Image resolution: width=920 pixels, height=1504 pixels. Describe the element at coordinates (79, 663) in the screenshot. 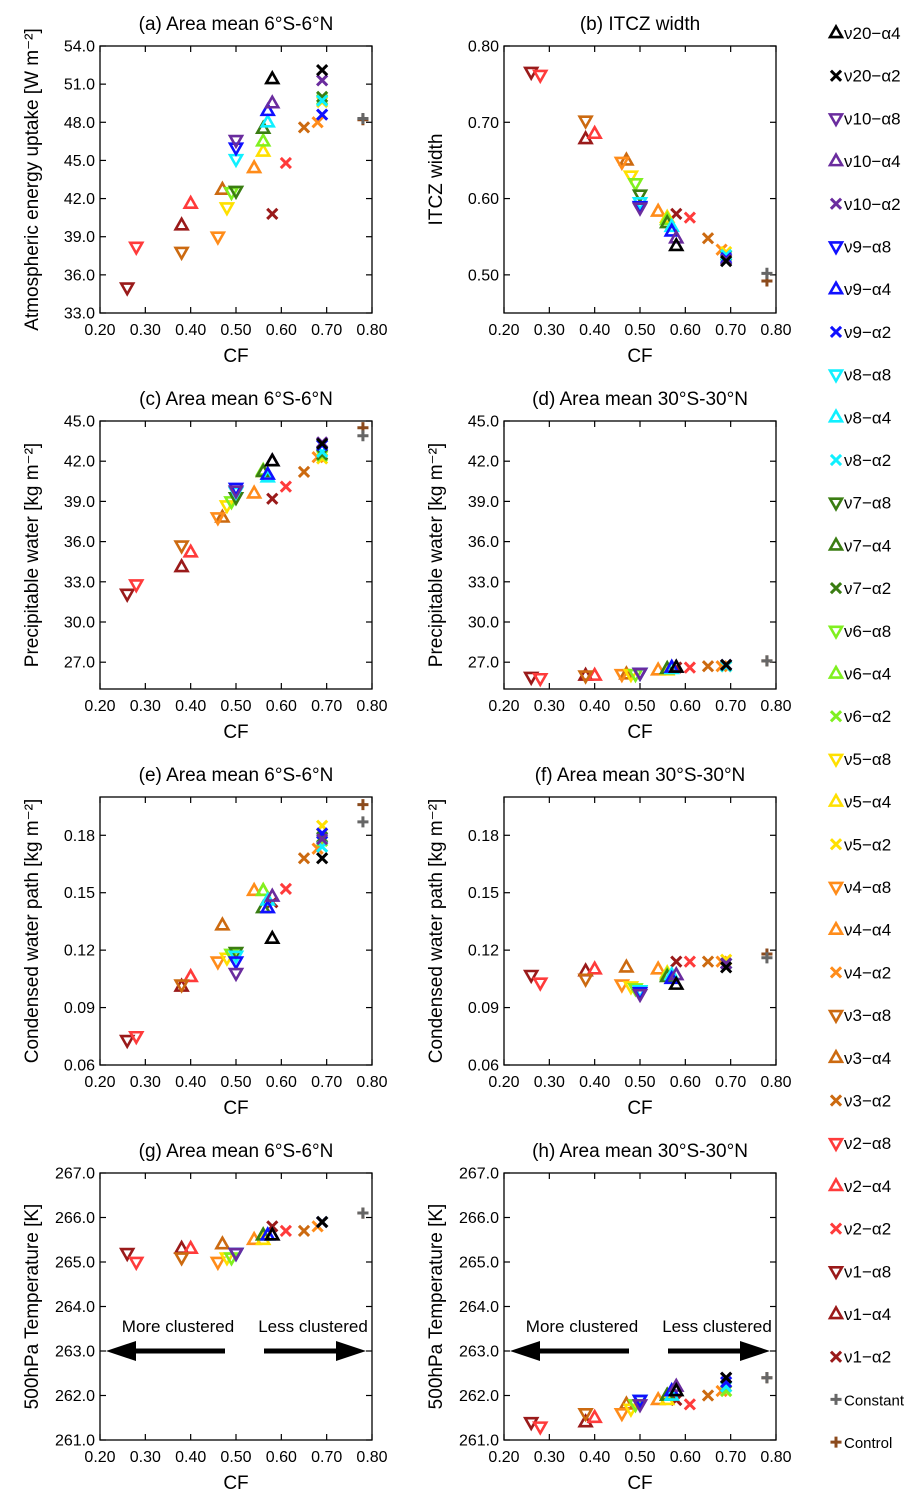

I see `y-tick-label: 27.0` at that location.